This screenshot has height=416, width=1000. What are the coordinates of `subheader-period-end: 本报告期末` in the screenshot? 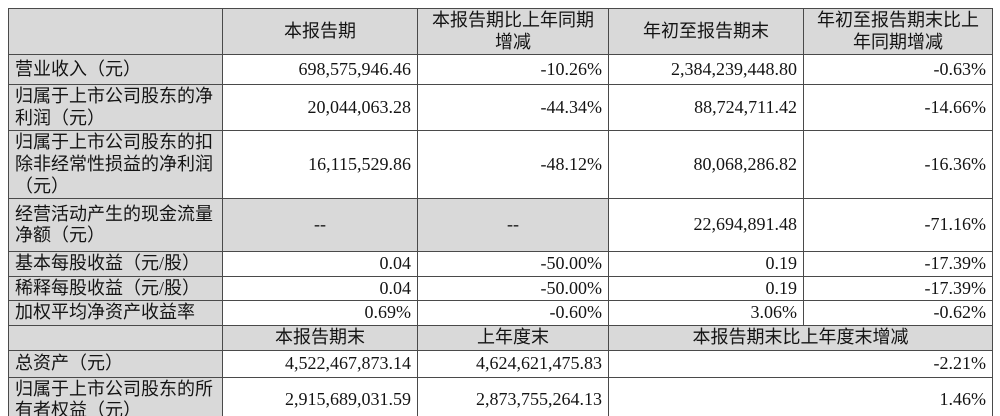 It's located at (320, 337).